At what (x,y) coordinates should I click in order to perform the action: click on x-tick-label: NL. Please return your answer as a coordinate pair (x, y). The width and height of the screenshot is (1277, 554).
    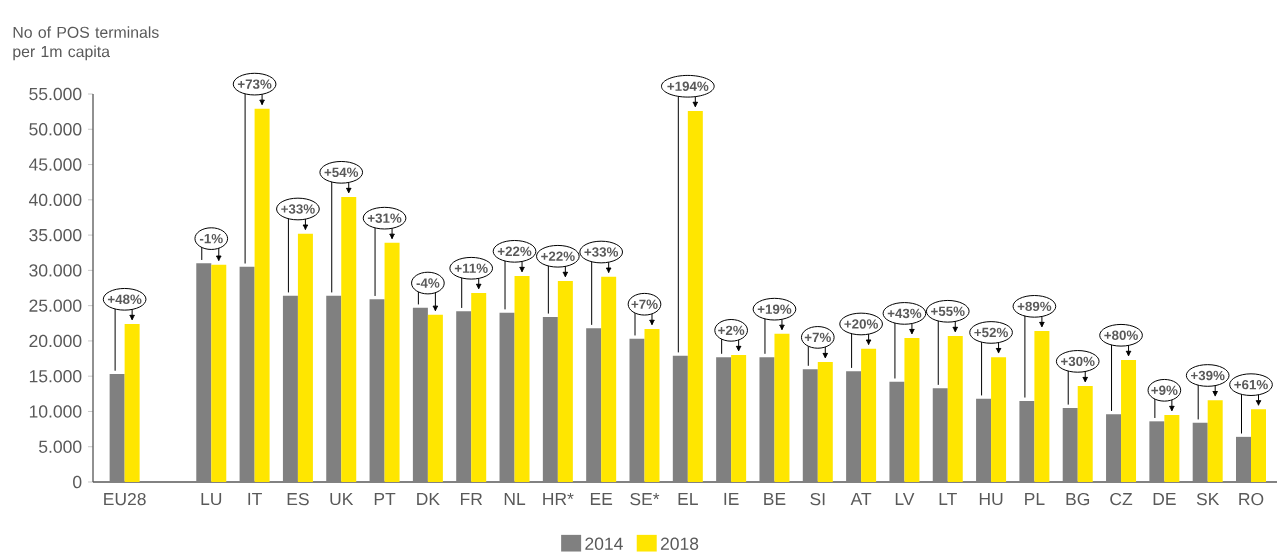
    Looking at the image, I should click on (515, 498).